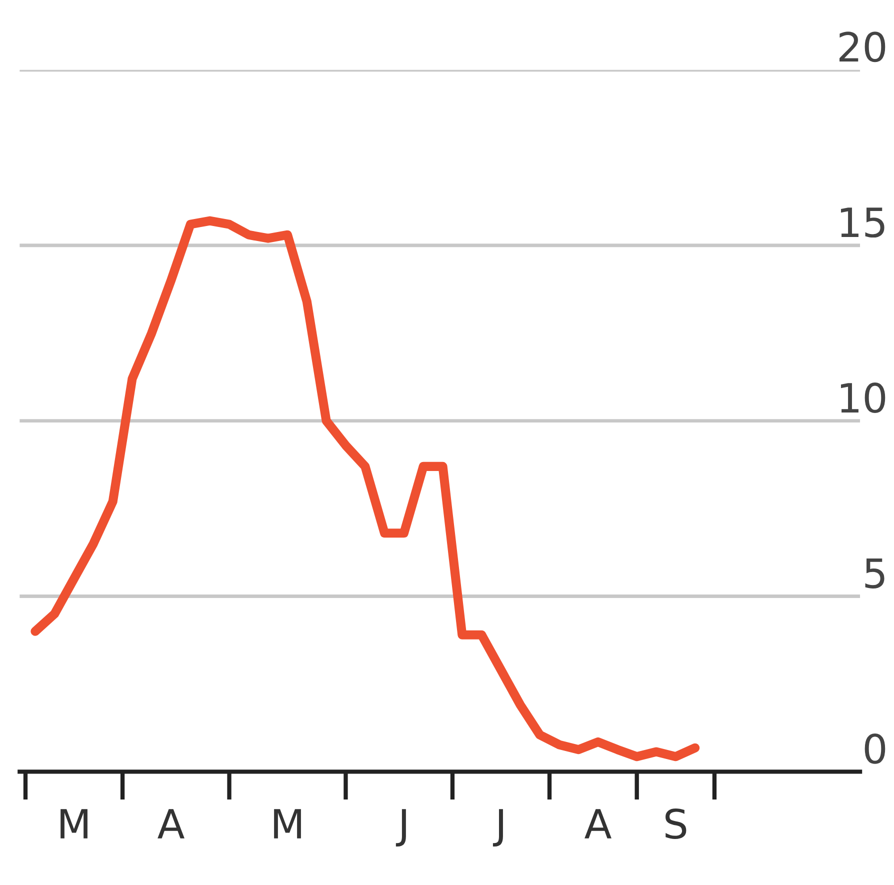 The image size is (894, 885). What do you see at coordinates (862, 223) in the screenshot?
I see `y-tick-label: 15` at bounding box center [862, 223].